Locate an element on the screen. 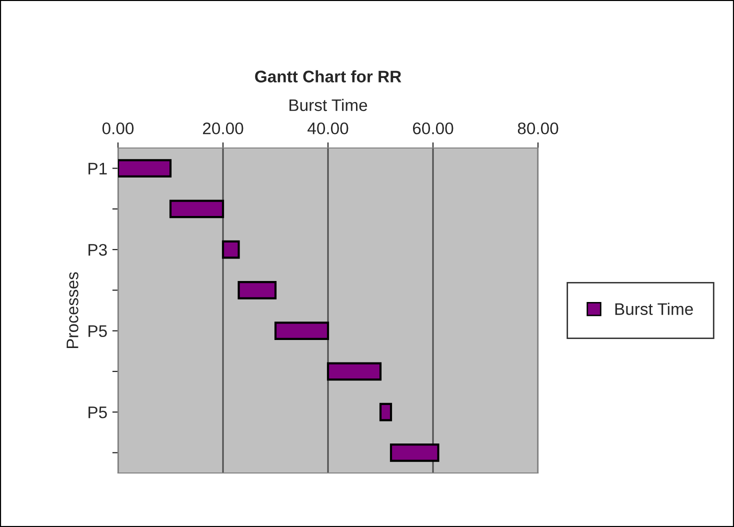 The height and width of the screenshot is (527, 734). x-tick-label: 60.00 is located at coordinates (433, 128).